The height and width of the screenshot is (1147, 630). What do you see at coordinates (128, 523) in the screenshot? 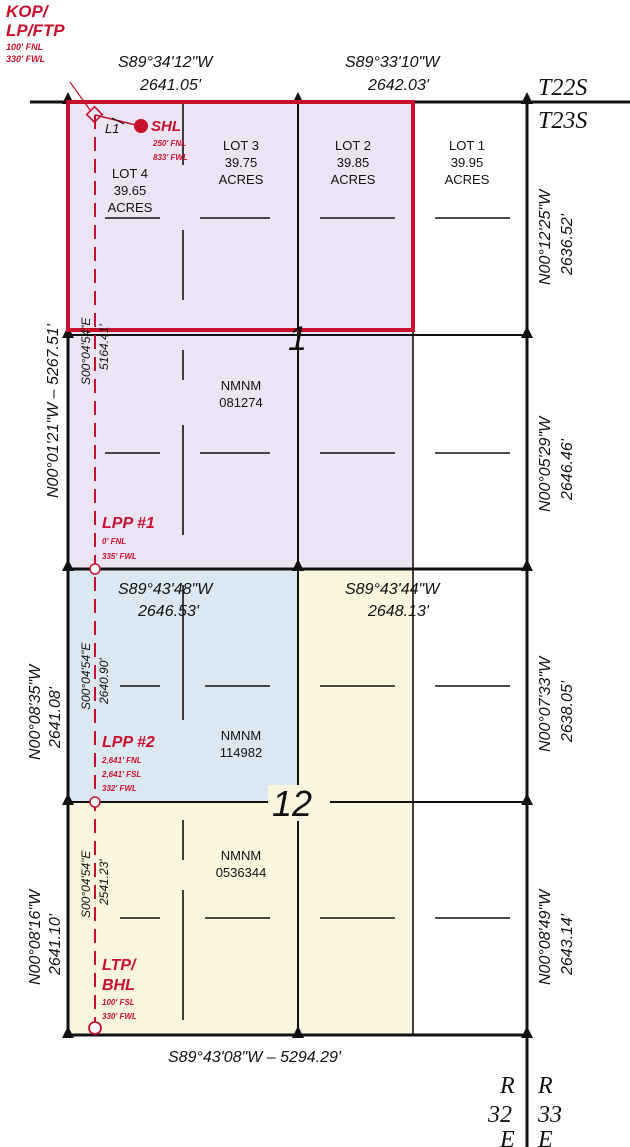
I see `lpp1-label: LPP #1` at bounding box center [128, 523].